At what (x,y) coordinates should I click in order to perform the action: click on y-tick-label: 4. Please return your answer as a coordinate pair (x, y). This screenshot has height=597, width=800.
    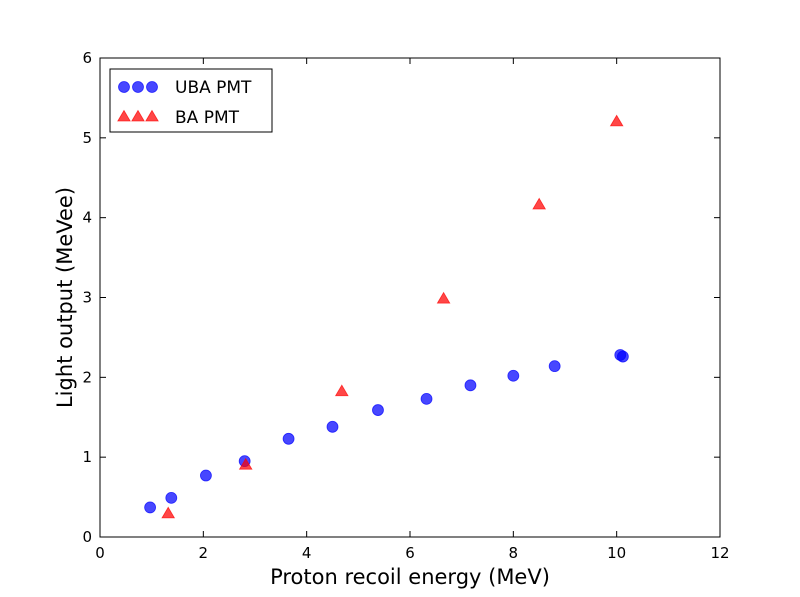
    Looking at the image, I should click on (87, 218).